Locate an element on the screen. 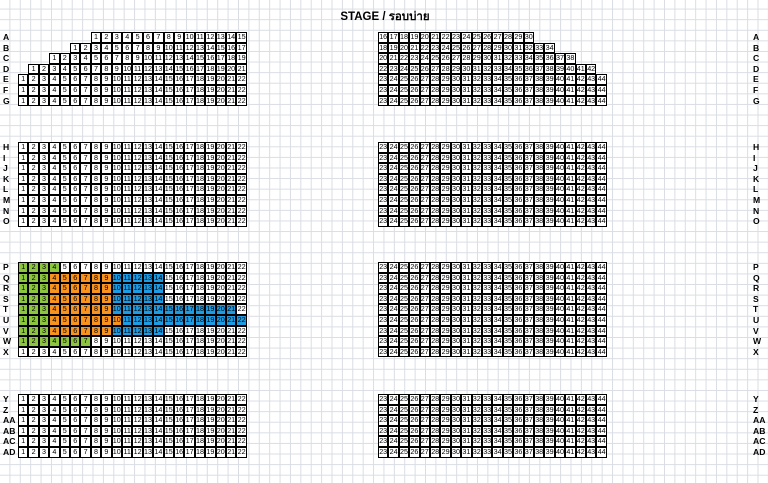 The width and height of the screenshot is (768, 483). seat: 13 is located at coordinates (148, 267).